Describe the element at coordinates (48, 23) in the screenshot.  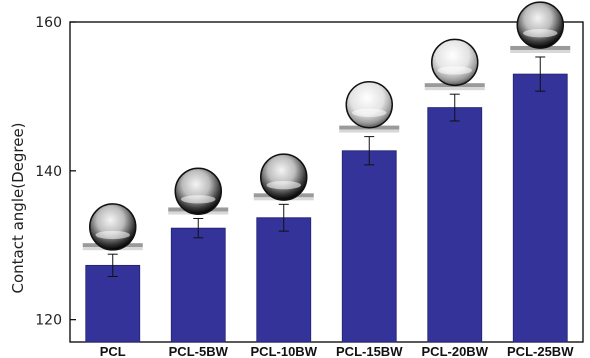
I see `y-tick-label: 160` at that location.